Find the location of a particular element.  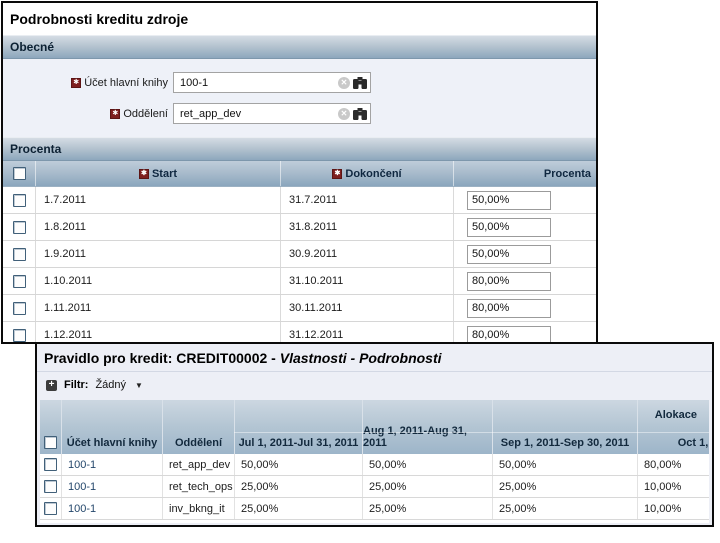

department-input is located at coordinates (256, 113).